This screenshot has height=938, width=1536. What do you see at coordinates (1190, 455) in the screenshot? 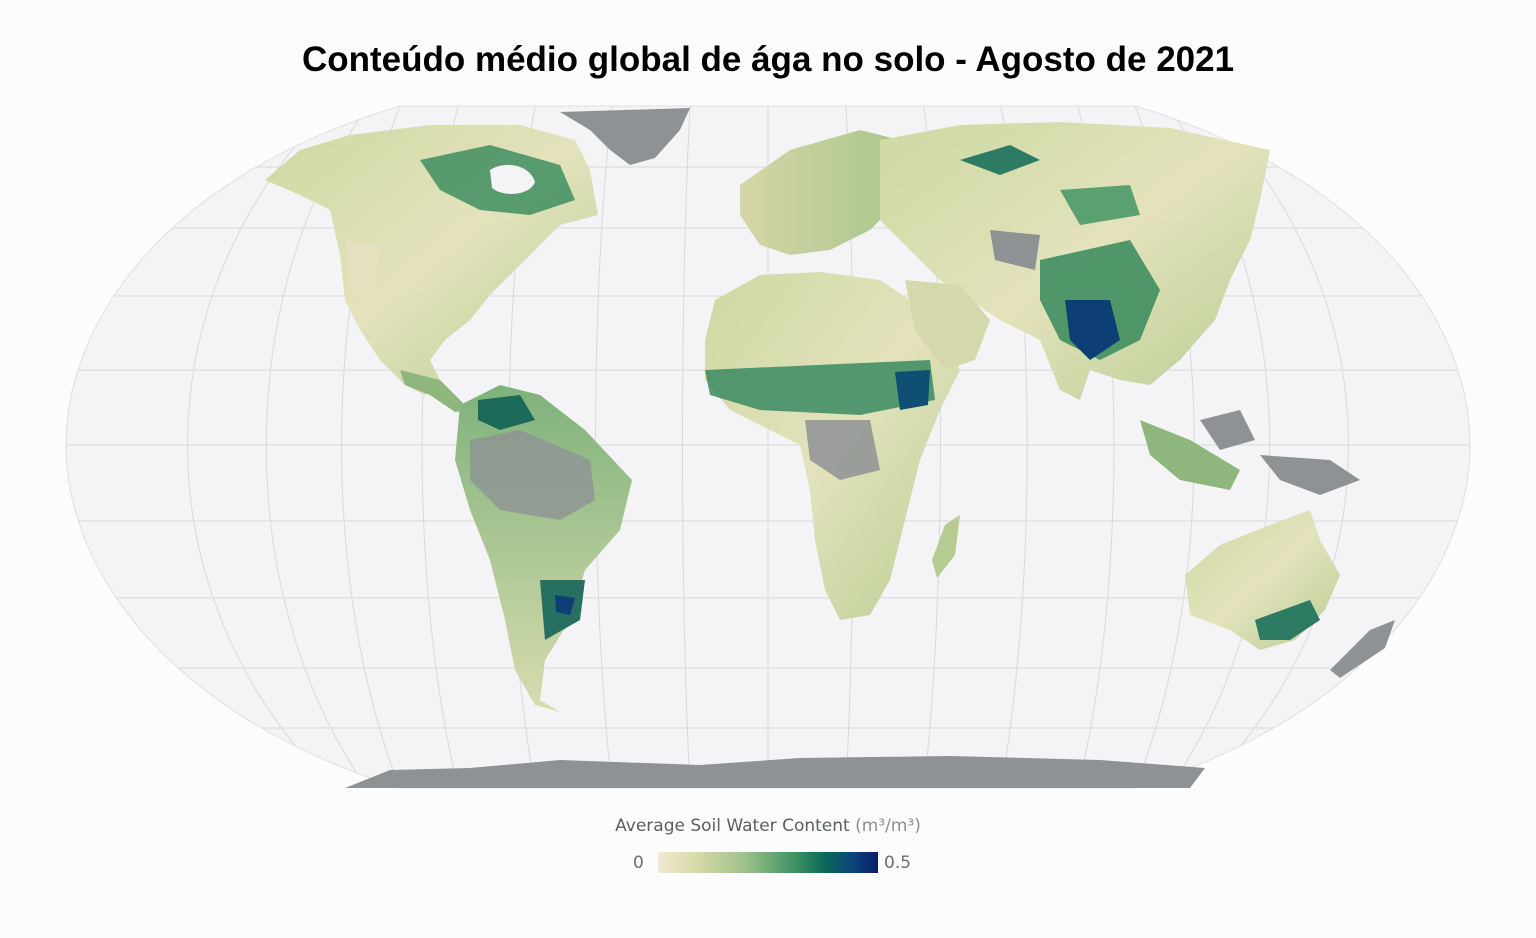
I see `southeast-asia-islands` at bounding box center [1190, 455].